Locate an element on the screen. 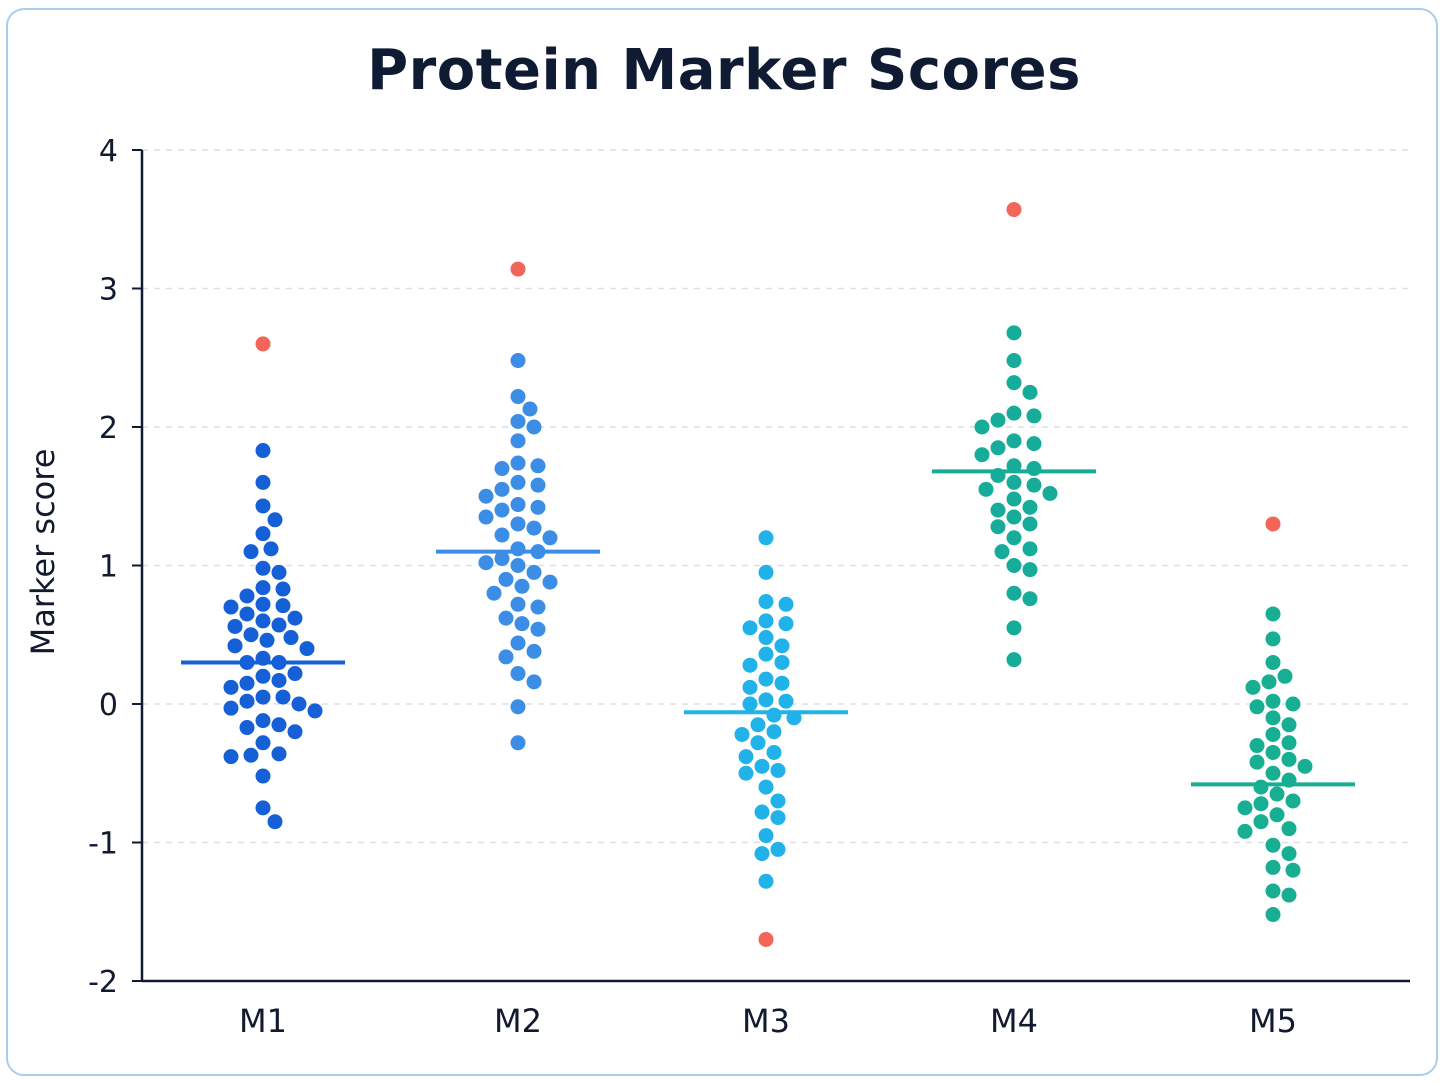 This screenshot has height=1086, width=1448. x-category-labels: M1 M2 M3 M4 M5 is located at coordinates (768, 1021).